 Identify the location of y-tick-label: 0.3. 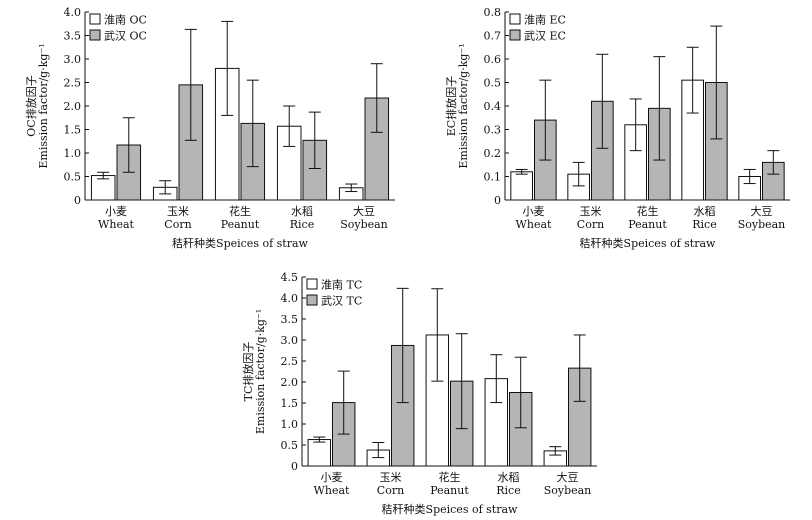
(493, 130).